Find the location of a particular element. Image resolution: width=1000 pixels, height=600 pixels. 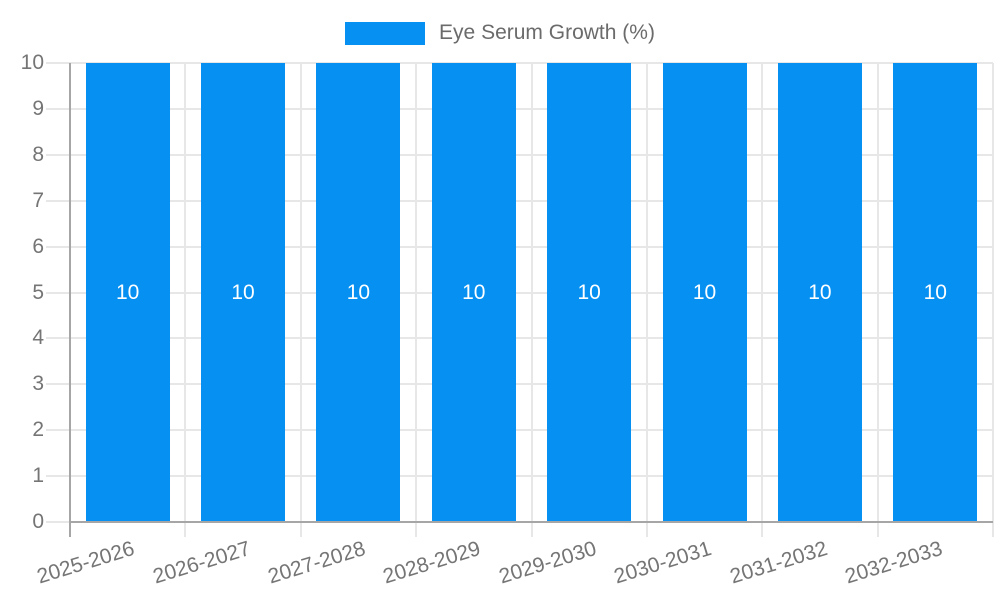

y-tick-label: 6 is located at coordinates (38, 246).